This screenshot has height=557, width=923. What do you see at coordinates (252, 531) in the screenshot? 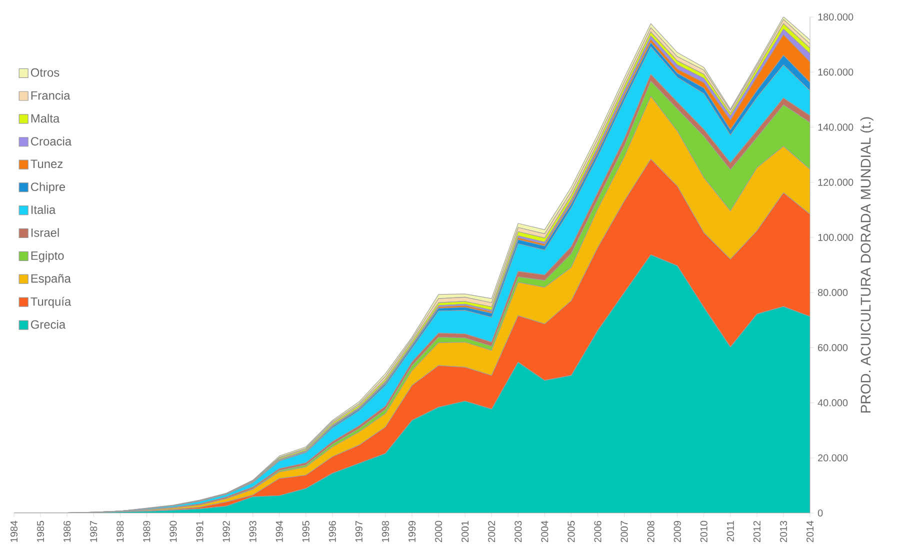
I see `x-tick-label: 1993` at bounding box center [252, 531].